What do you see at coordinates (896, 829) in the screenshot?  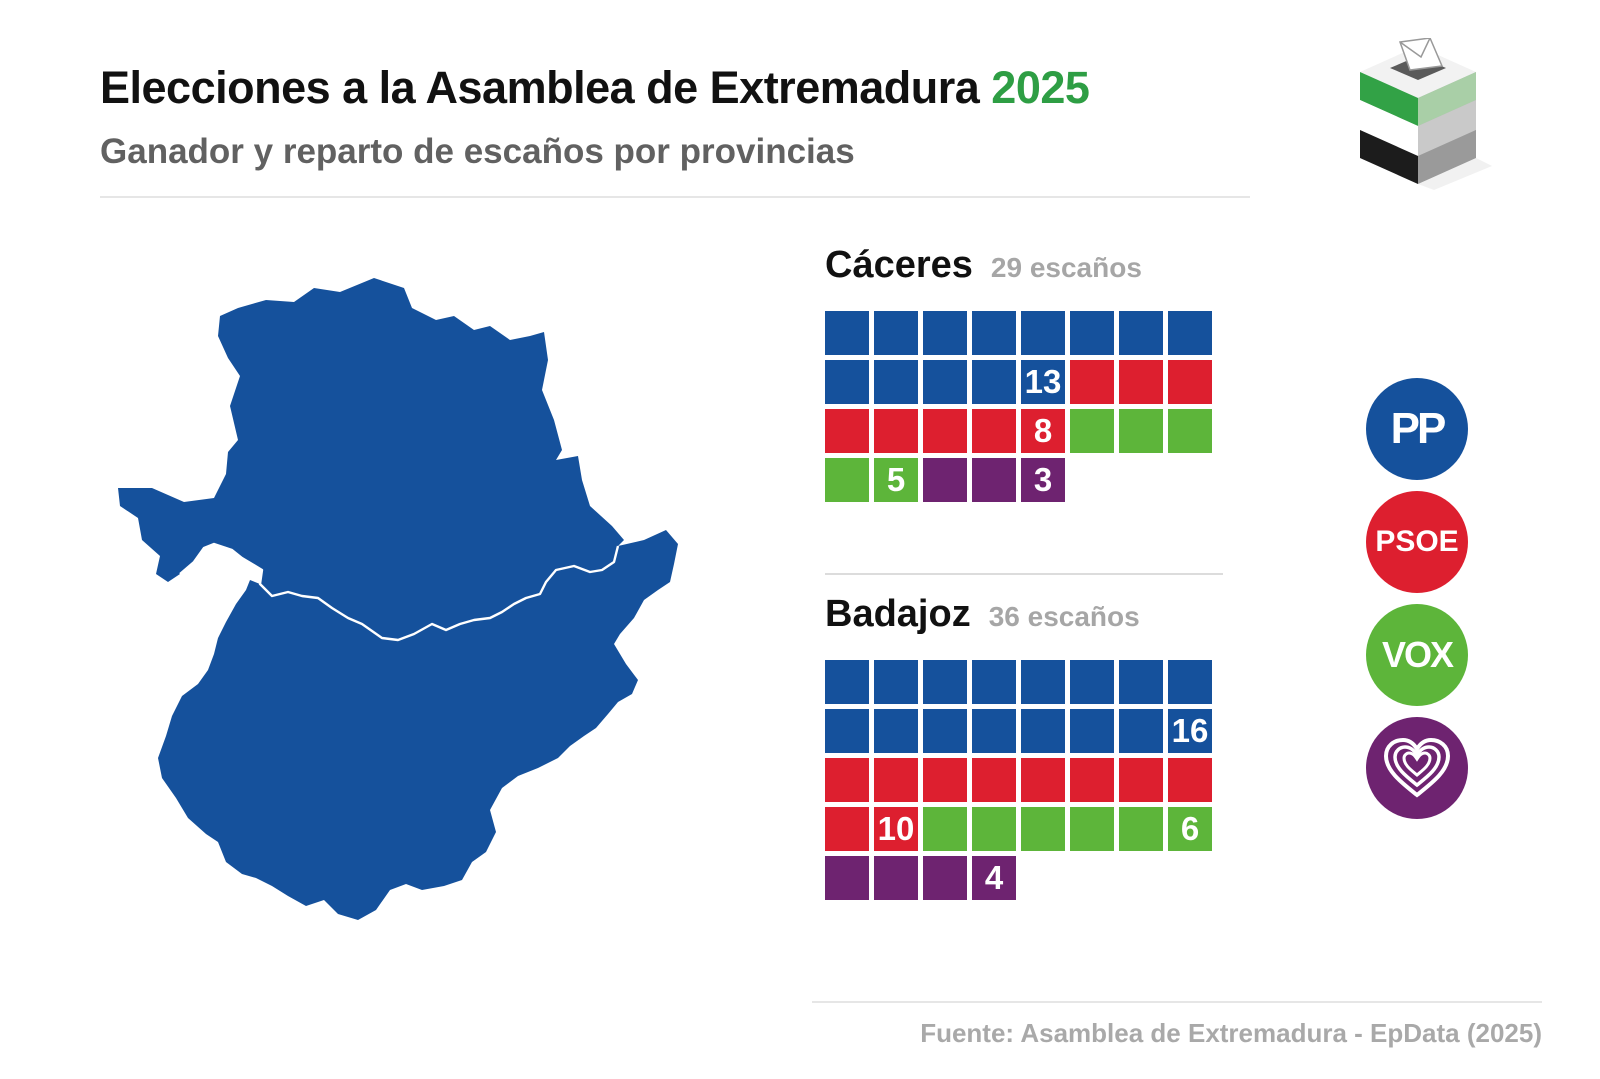 I see `seat-count-psoe: 10` at bounding box center [896, 829].